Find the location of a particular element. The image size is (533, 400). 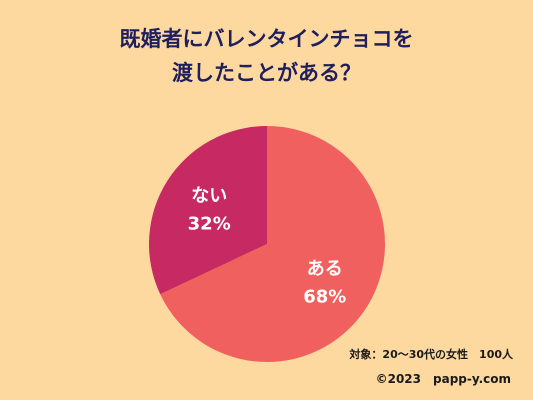

slice-value-label-0: 68% is located at coordinates (324, 297).